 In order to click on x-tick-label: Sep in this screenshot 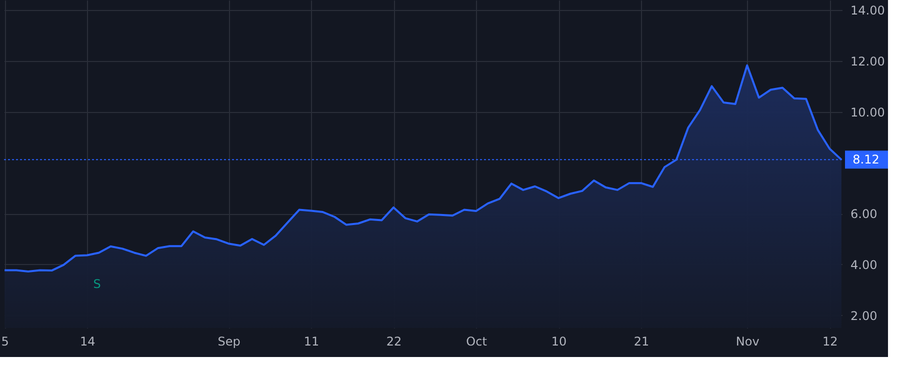, I will do `click(229, 341)`.